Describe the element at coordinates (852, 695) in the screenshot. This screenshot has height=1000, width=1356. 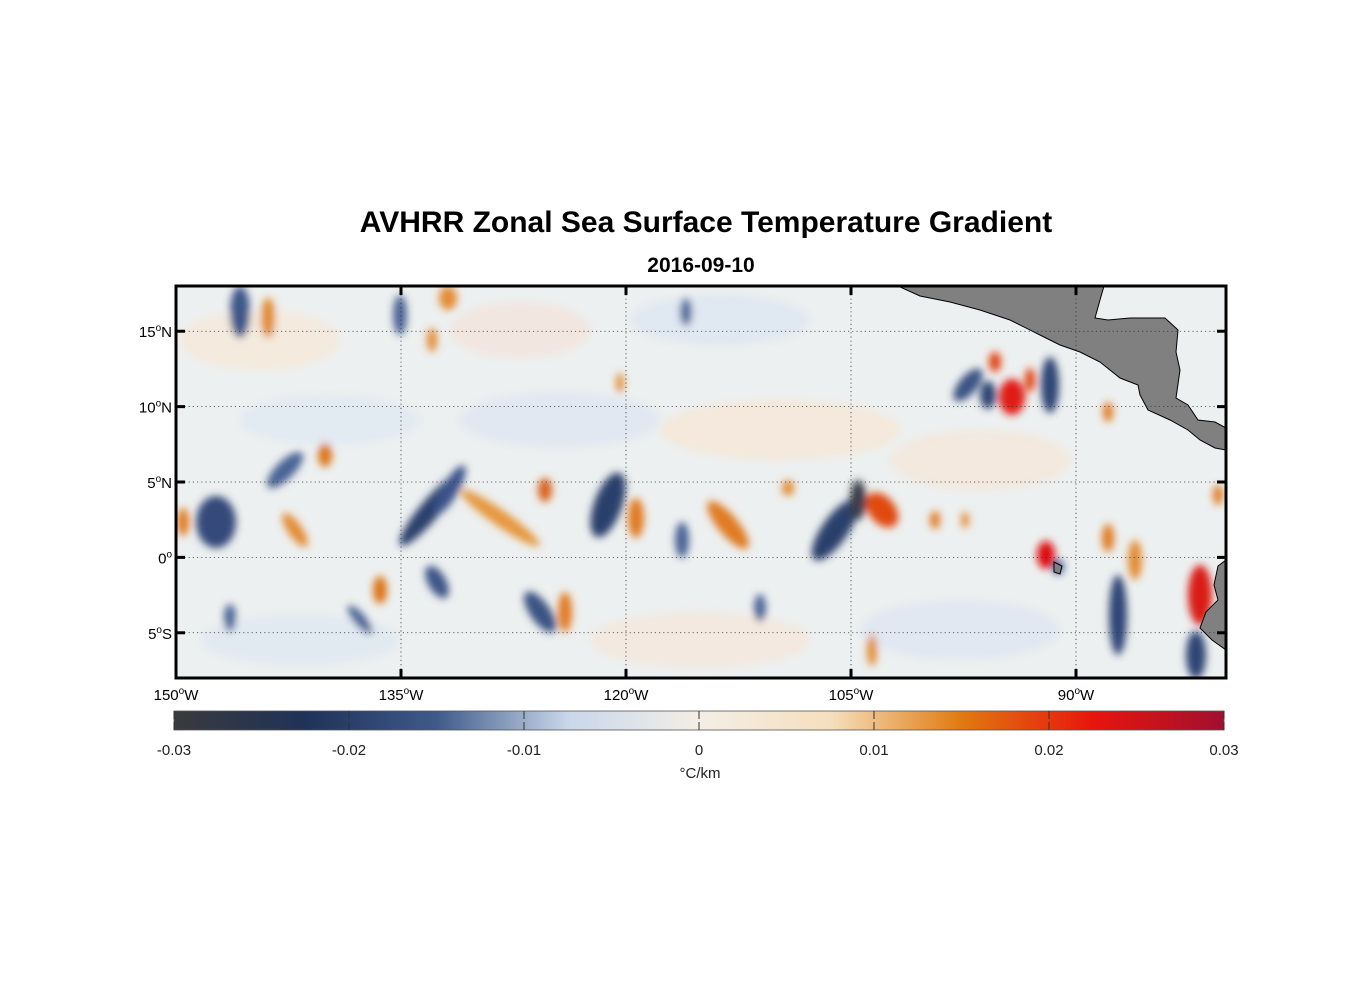
I see `x-tick-label: 105oW` at that location.